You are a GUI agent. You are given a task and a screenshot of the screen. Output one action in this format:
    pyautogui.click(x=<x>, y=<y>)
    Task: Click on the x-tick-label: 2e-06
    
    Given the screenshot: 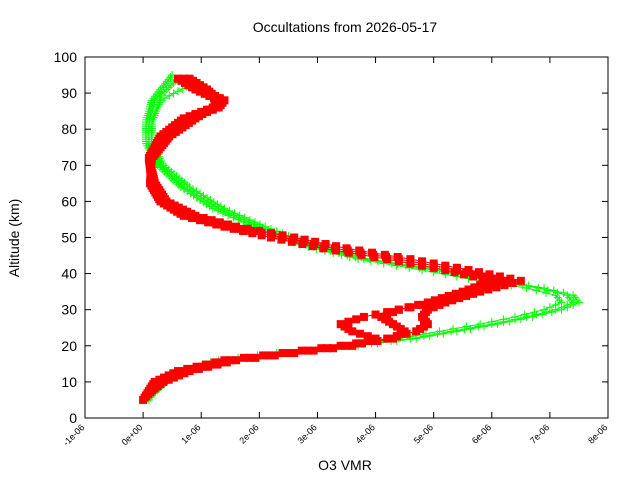 What is the action you would take?
    pyautogui.click(x=248, y=433)
    